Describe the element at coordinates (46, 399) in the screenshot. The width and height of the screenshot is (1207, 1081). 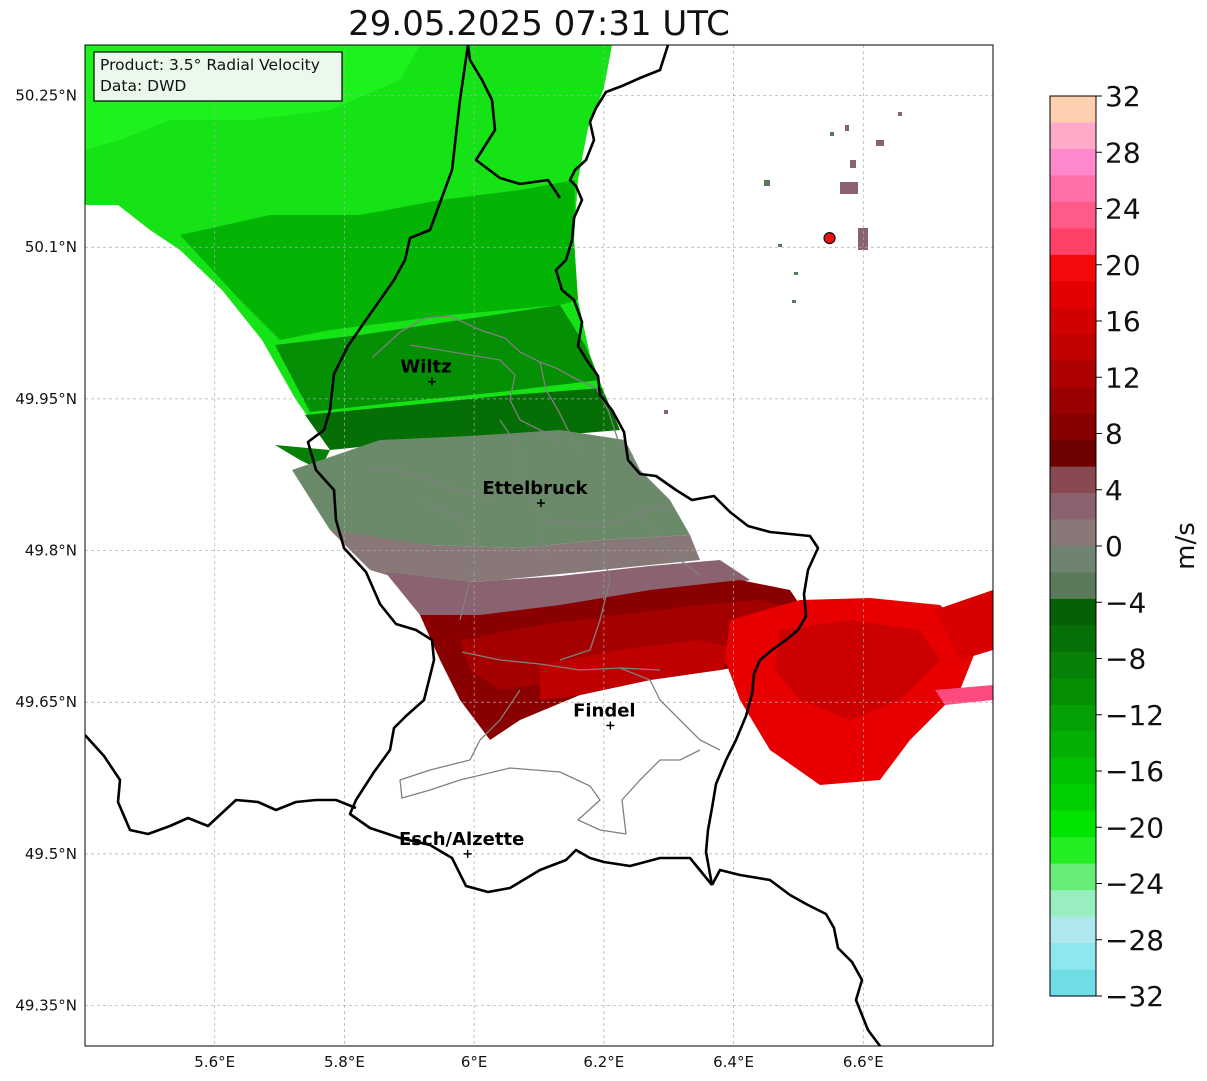
I see `lat-tick-label-2: 49.95°N` at that location.